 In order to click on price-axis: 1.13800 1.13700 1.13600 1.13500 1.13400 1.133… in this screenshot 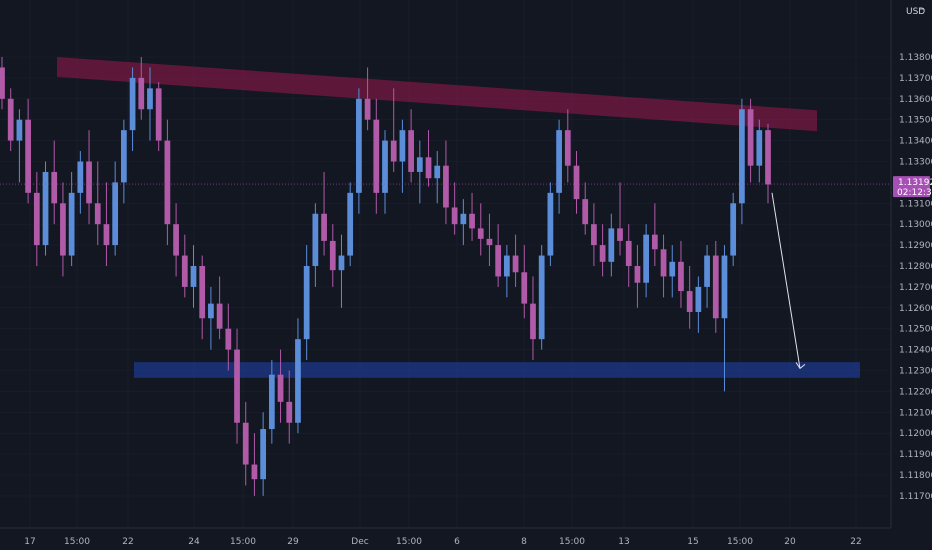, I will do `click(915, 277)`.